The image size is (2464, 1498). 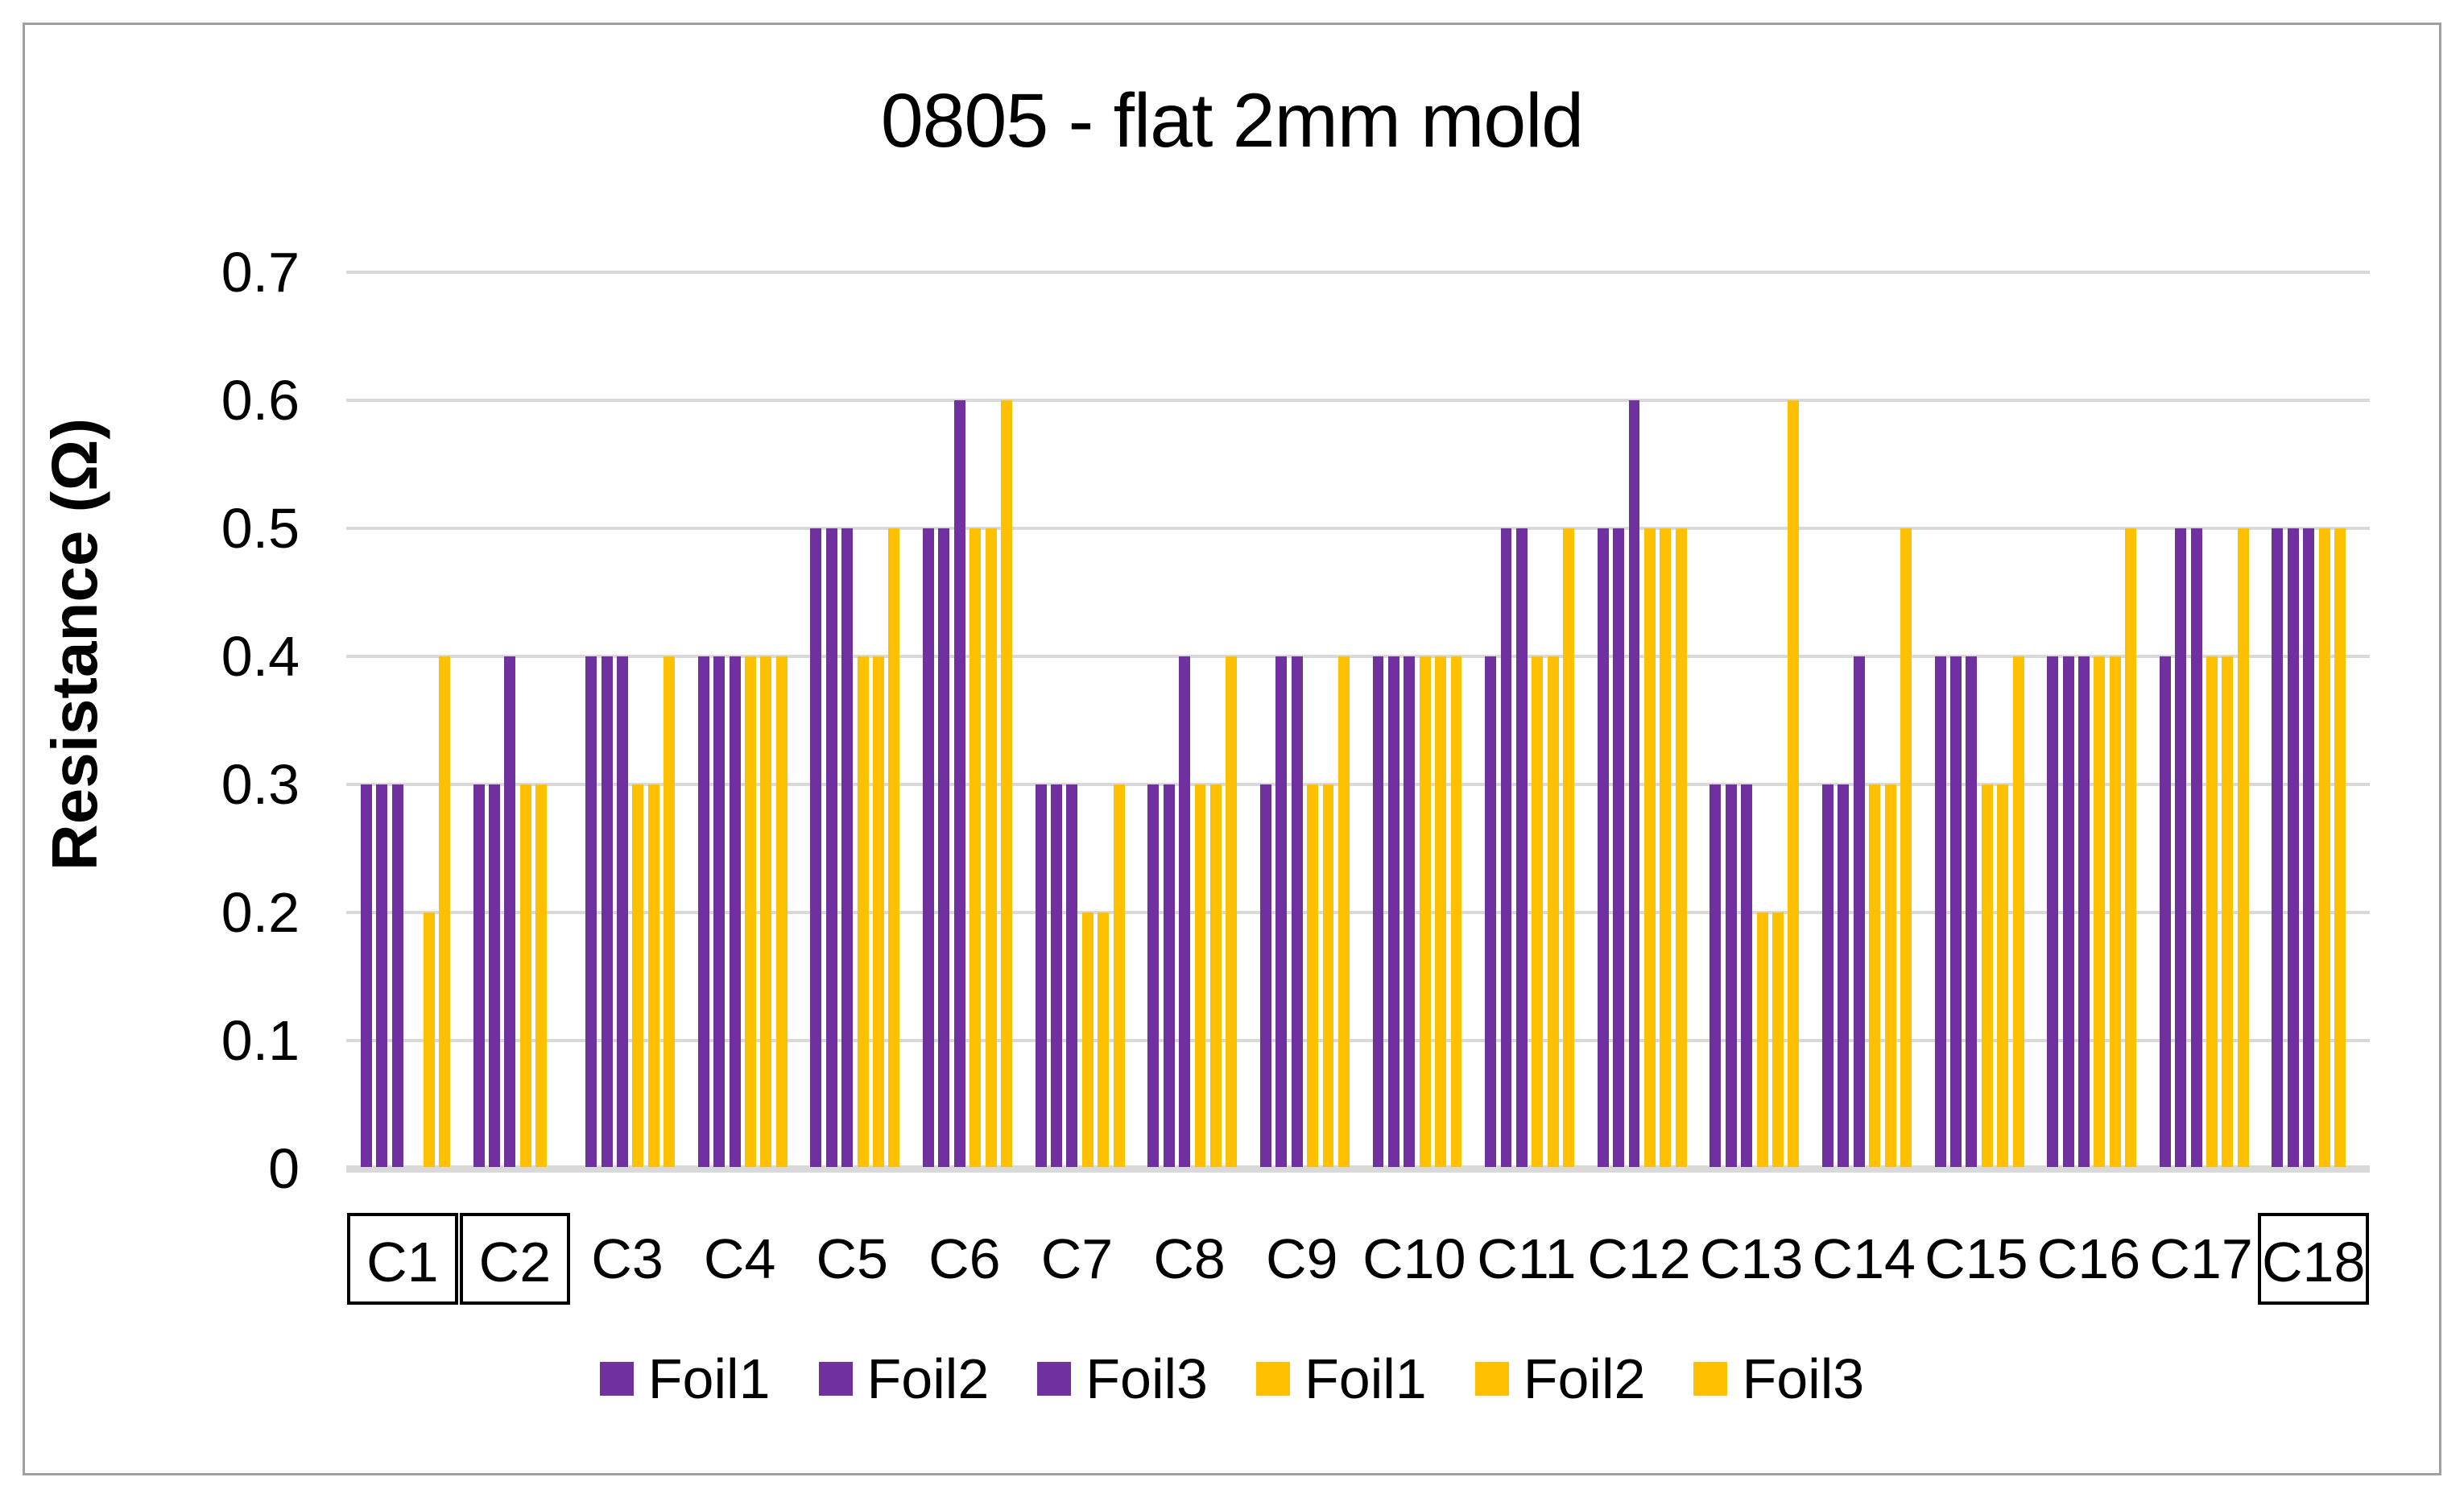 What do you see at coordinates (816, 847) in the screenshot?
I see `bar-c5-purple-foil1` at bounding box center [816, 847].